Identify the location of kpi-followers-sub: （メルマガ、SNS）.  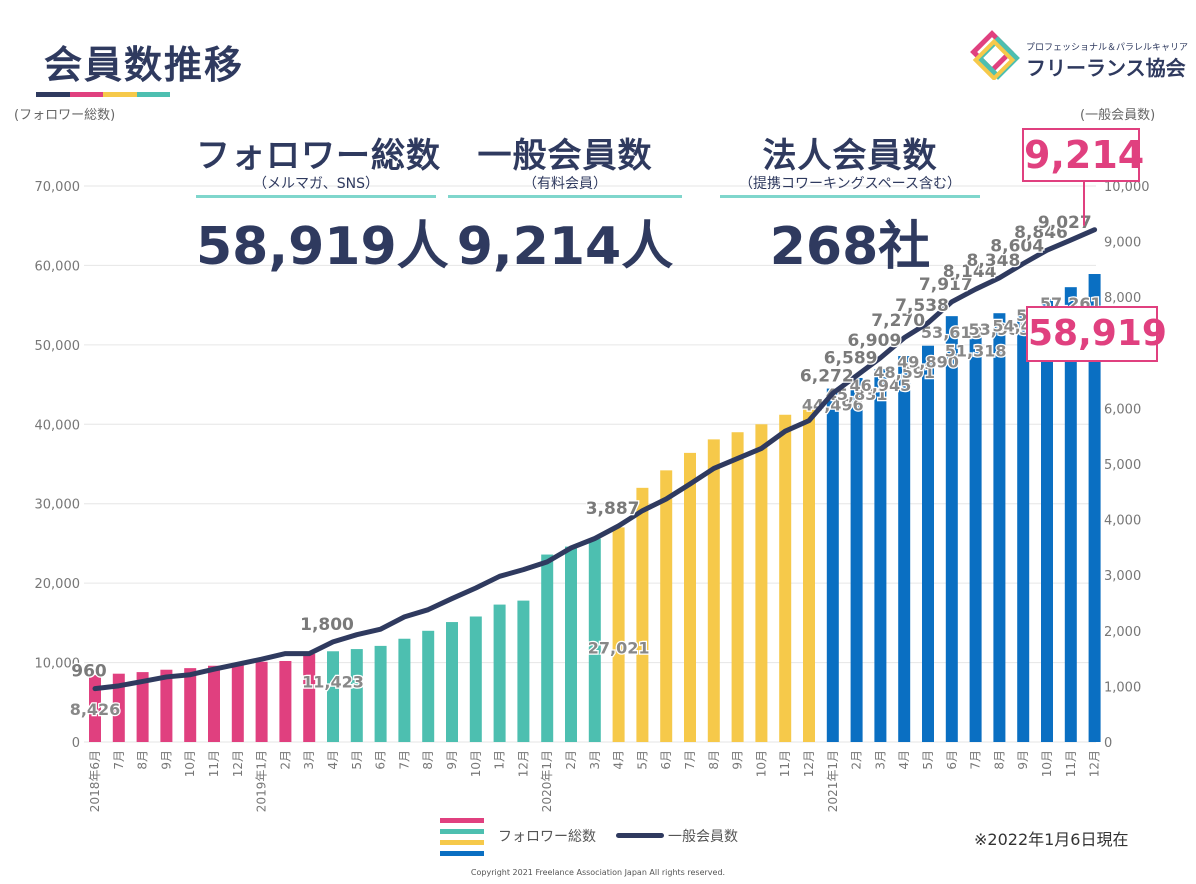
(316, 184).